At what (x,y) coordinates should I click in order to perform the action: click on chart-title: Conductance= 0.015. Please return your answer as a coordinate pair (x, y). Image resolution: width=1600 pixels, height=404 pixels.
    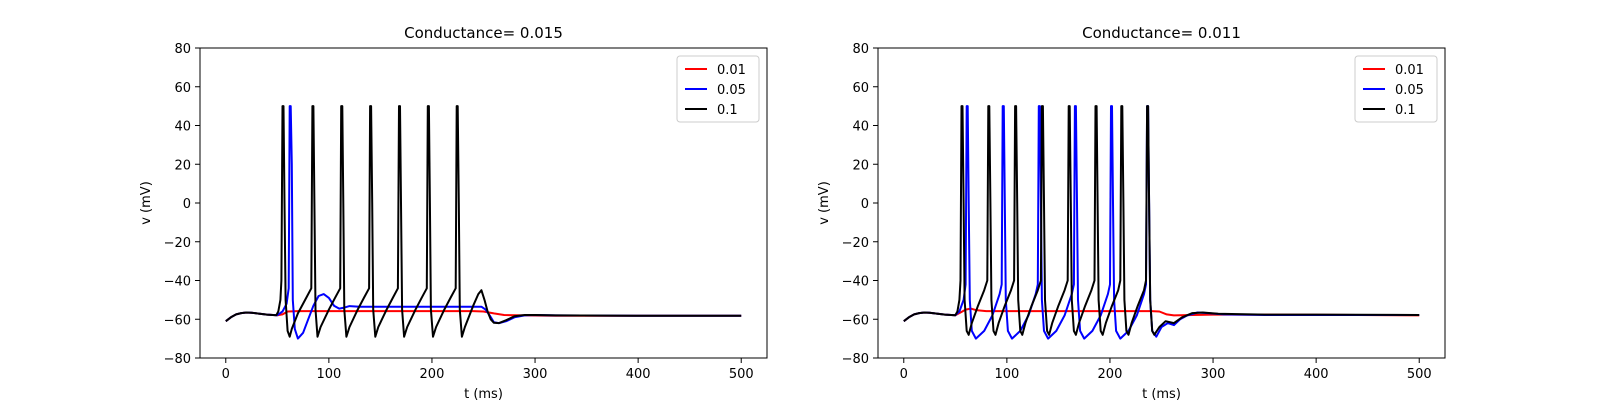
    Looking at the image, I should click on (483, 33).